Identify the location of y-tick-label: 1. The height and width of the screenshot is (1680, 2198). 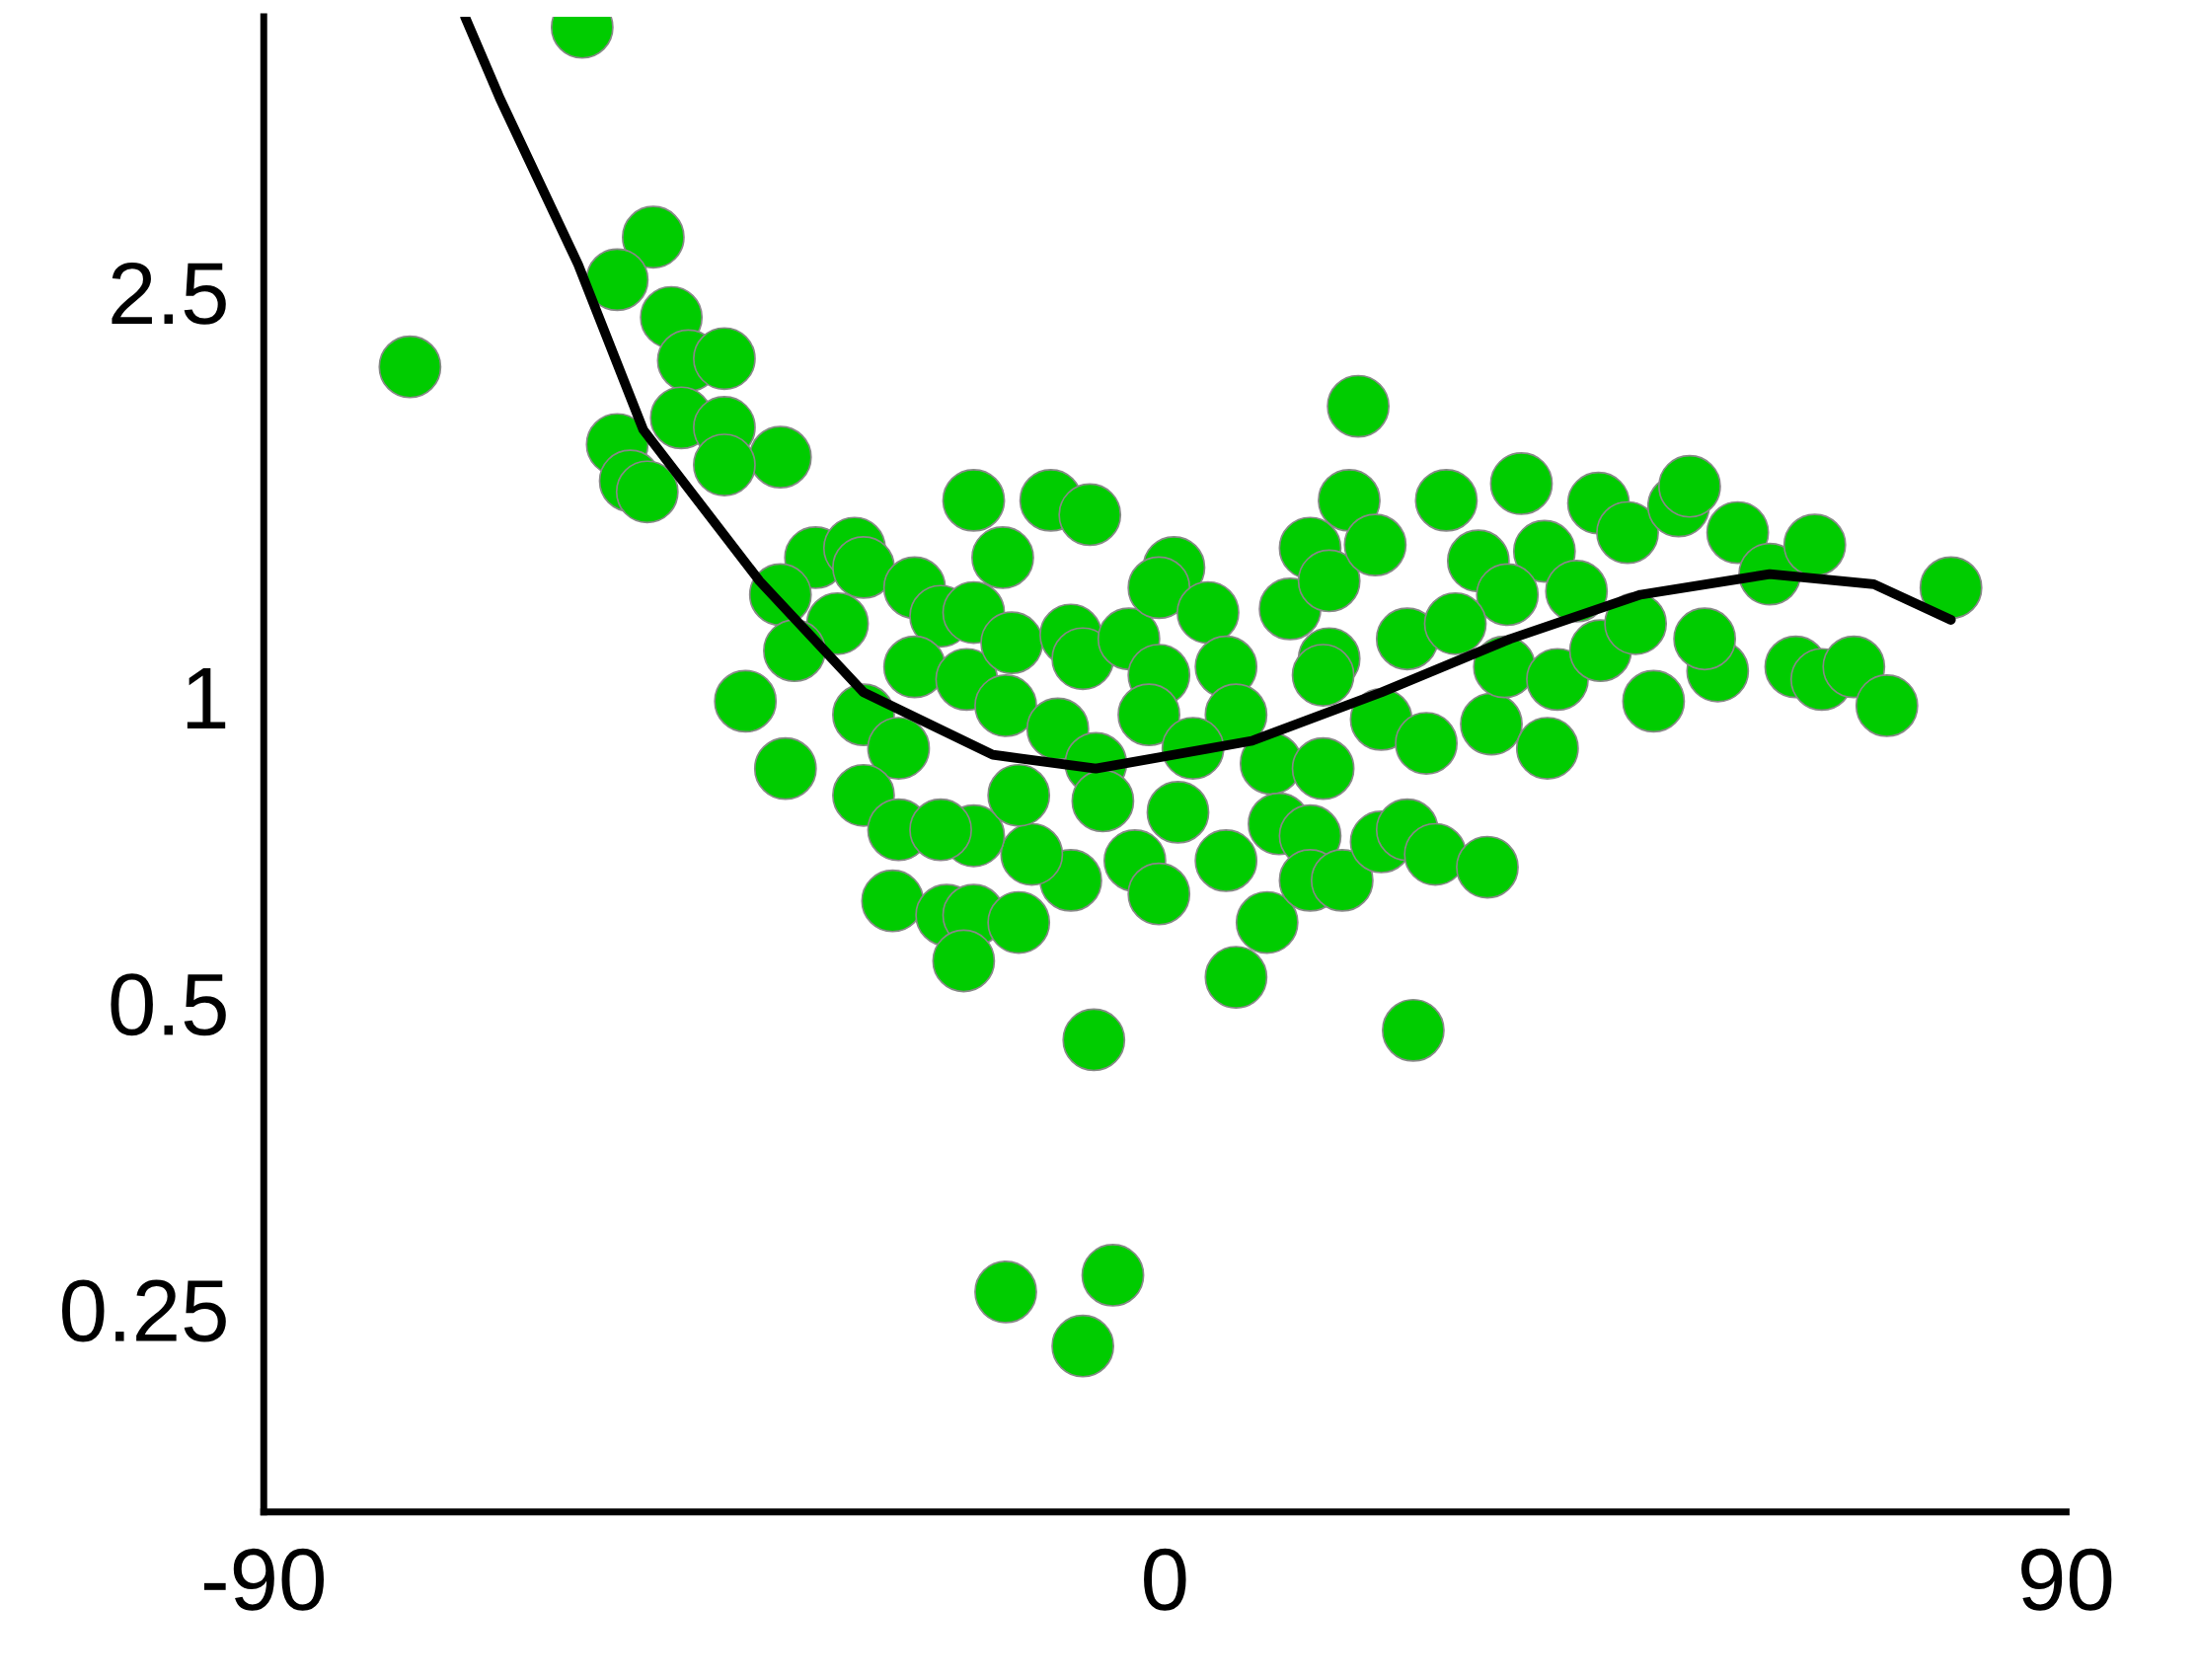
(206, 698).